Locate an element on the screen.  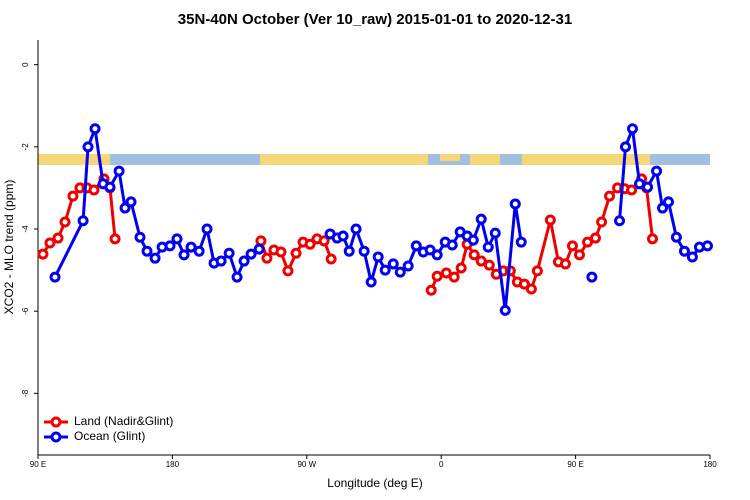
x-tick-label: 0 is located at coordinates (441, 464).